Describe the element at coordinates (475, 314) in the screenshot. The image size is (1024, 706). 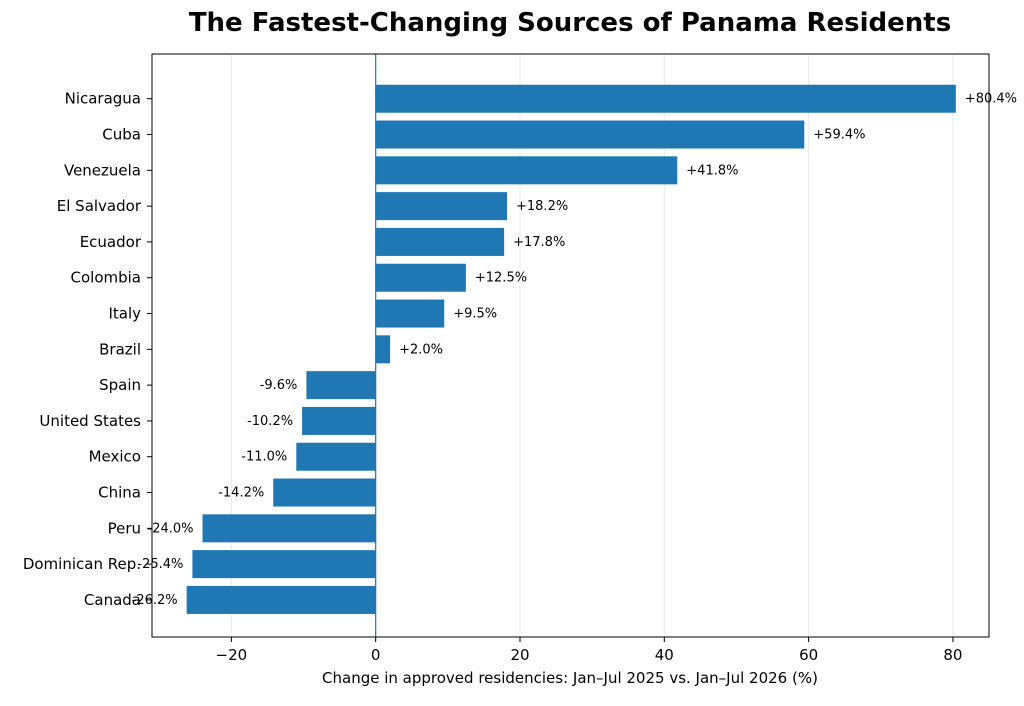
I see `value-label: +9.5%` at that location.